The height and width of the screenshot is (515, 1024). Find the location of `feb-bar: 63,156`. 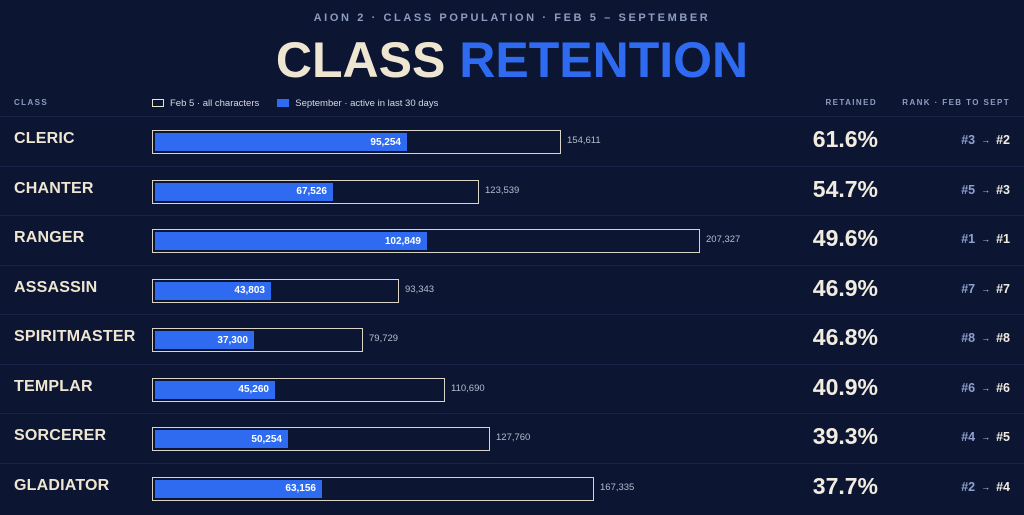

feb-bar: 63,156 is located at coordinates (373, 488).